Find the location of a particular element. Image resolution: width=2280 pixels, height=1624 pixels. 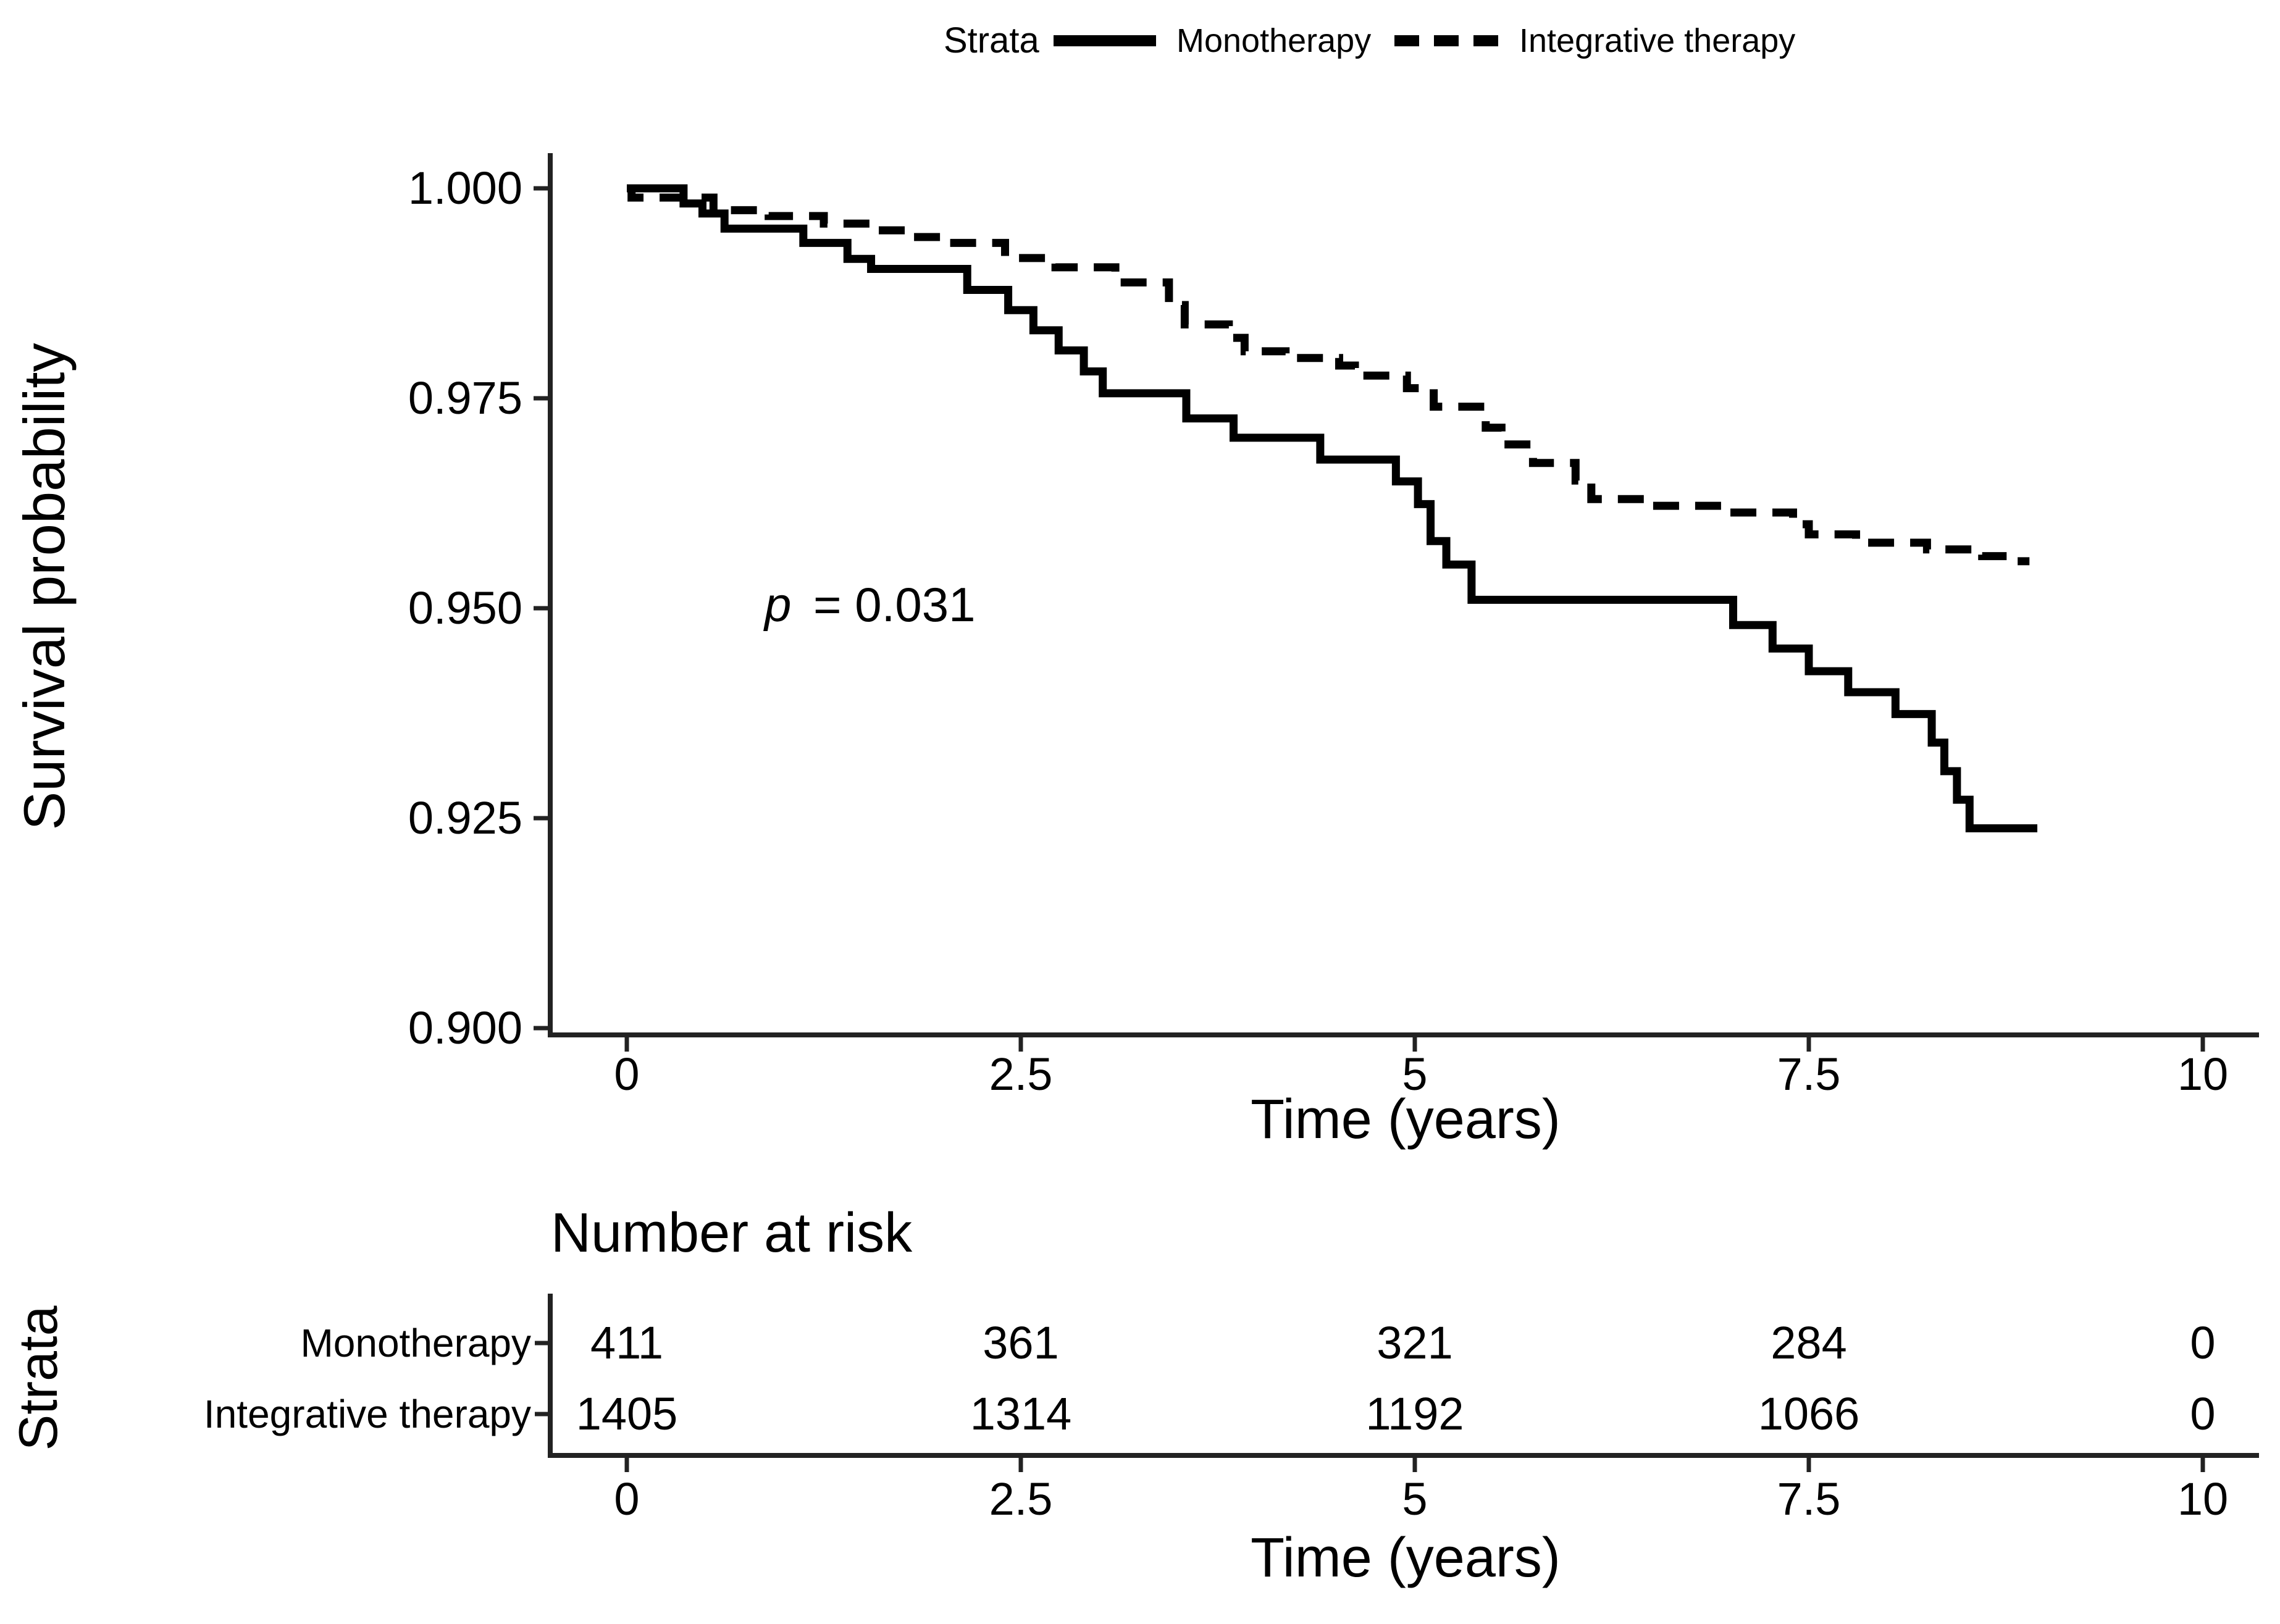

risk-count: 284 is located at coordinates (1809, 1343).